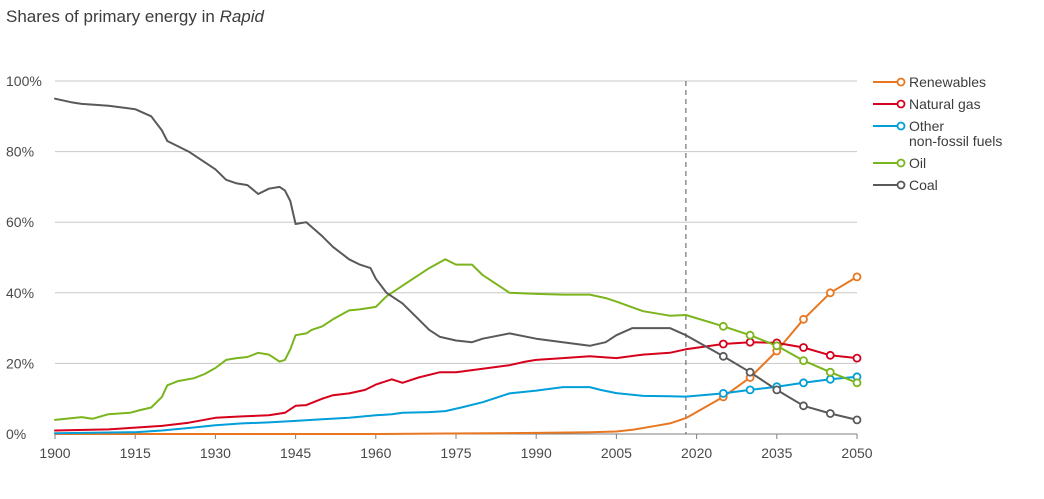 The width and height of the screenshot is (1044, 499). I want to click on y-tick-label: 100%, so click(24, 81).